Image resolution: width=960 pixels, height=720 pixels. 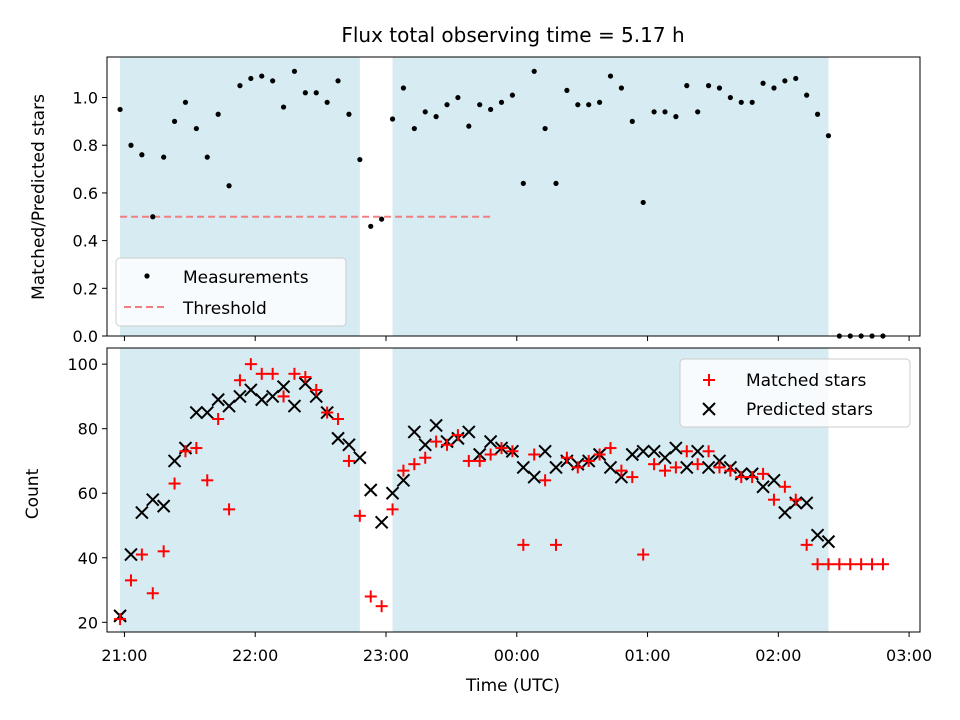 I want to click on x-tick-label: 03:00, so click(x=909, y=655).